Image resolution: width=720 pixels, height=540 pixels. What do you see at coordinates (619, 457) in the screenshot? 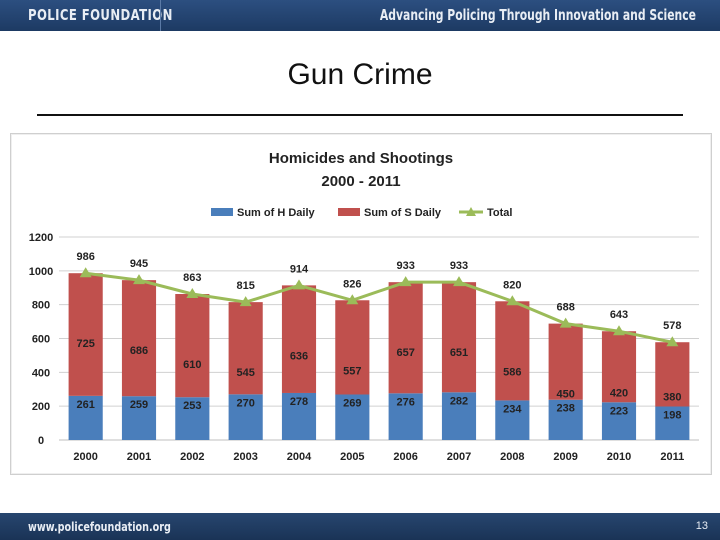
I see `x-tick-label: 2010` at bounding box center [619, 457].